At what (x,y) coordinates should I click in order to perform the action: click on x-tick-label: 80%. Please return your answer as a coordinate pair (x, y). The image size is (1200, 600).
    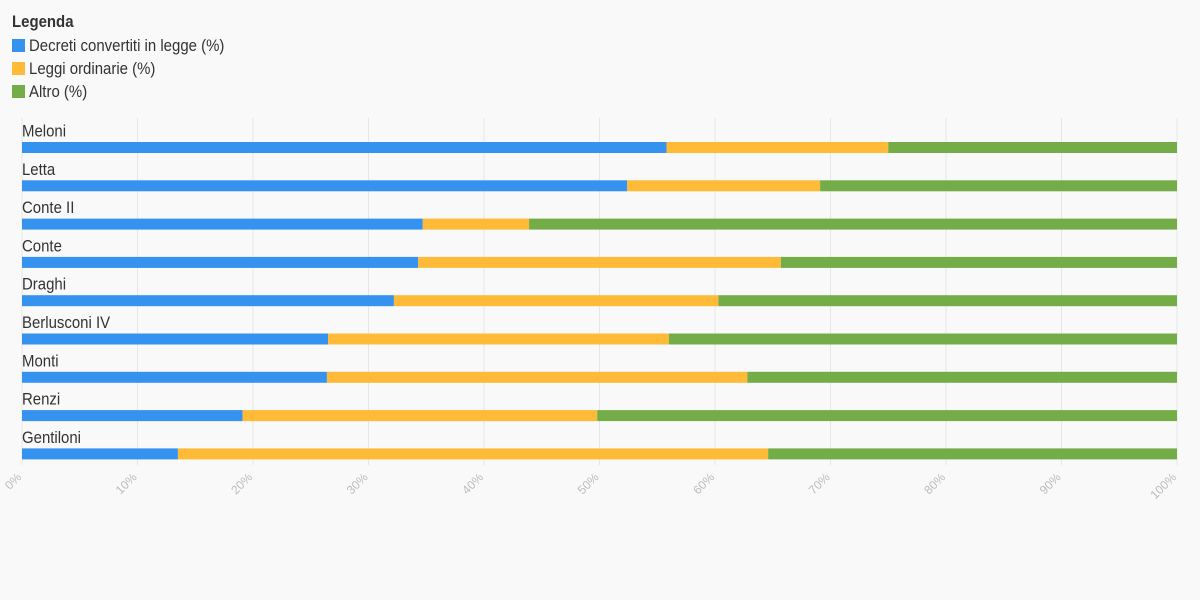
    Looking at the image, I should click on (934, 483).